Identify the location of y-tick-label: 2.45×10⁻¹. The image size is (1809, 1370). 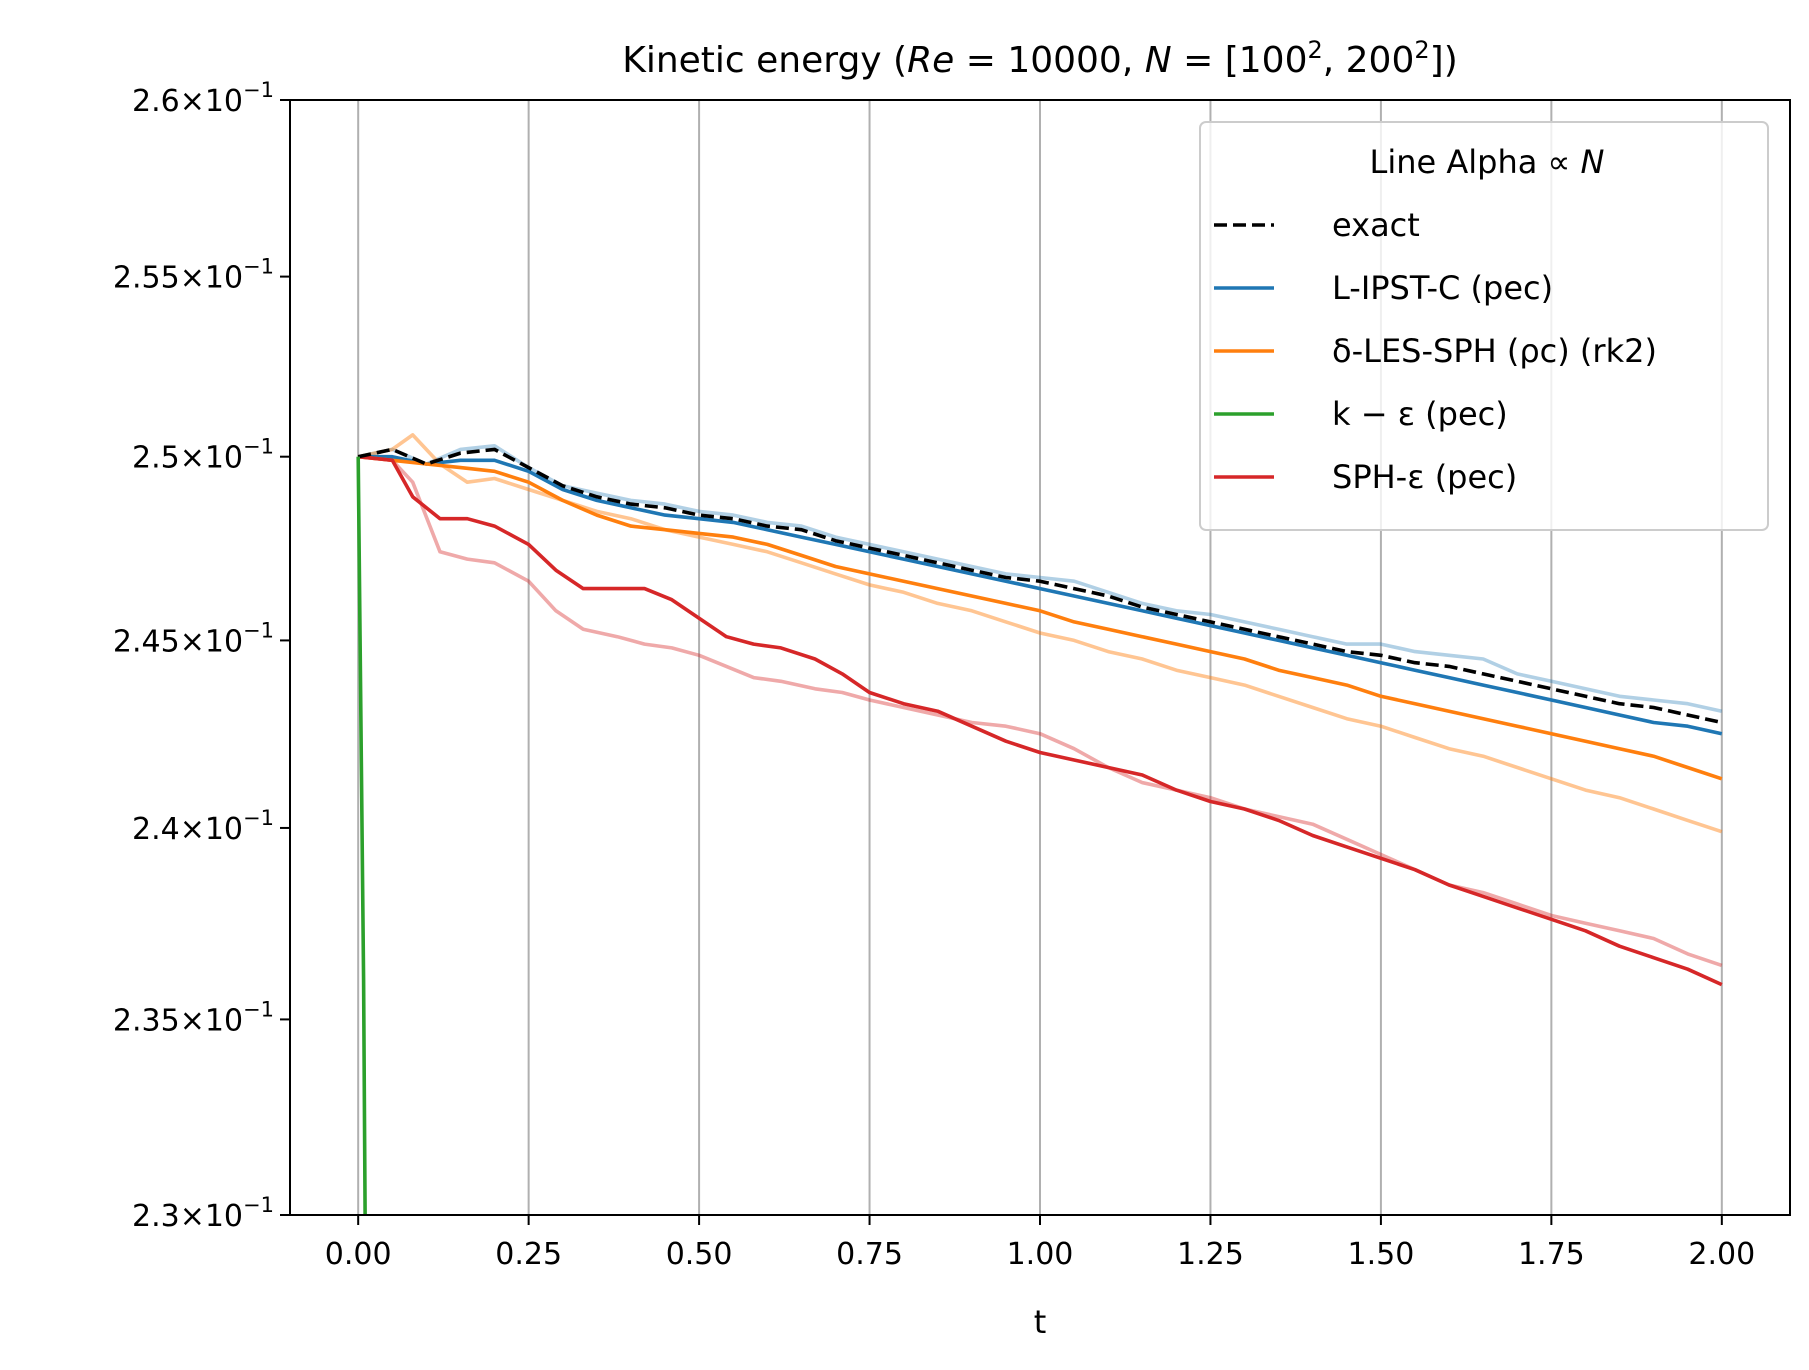
(193, 638).